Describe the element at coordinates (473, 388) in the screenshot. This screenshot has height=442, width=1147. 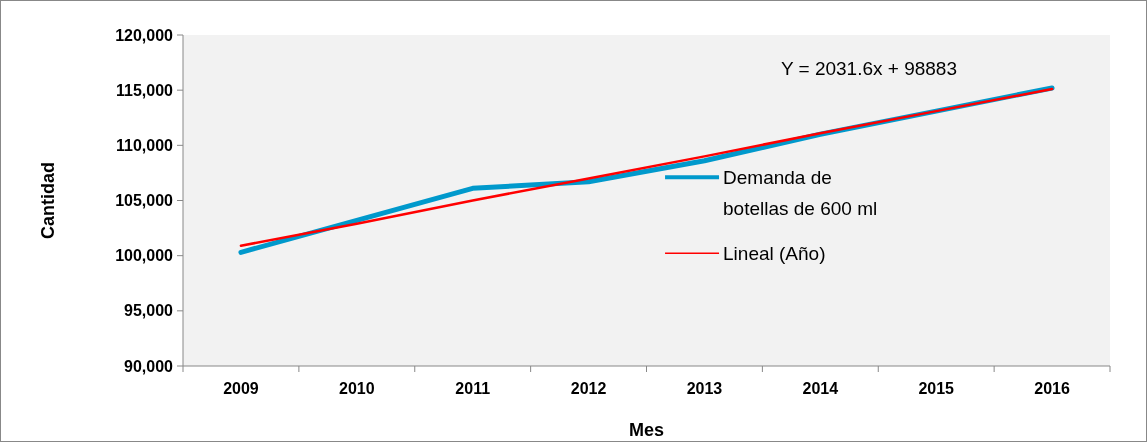
I see `x-tick-label: 2011` at that location.